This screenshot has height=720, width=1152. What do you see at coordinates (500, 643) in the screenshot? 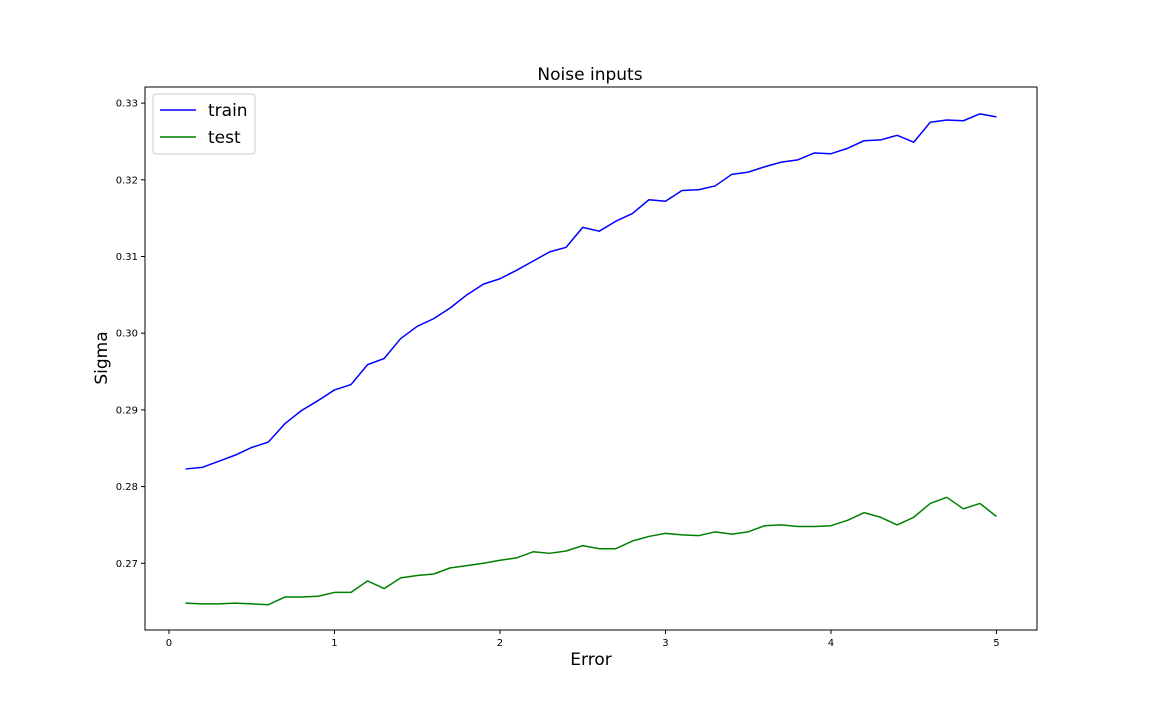
I see `x-tick-label: 2` at bounding box center [500, 643].